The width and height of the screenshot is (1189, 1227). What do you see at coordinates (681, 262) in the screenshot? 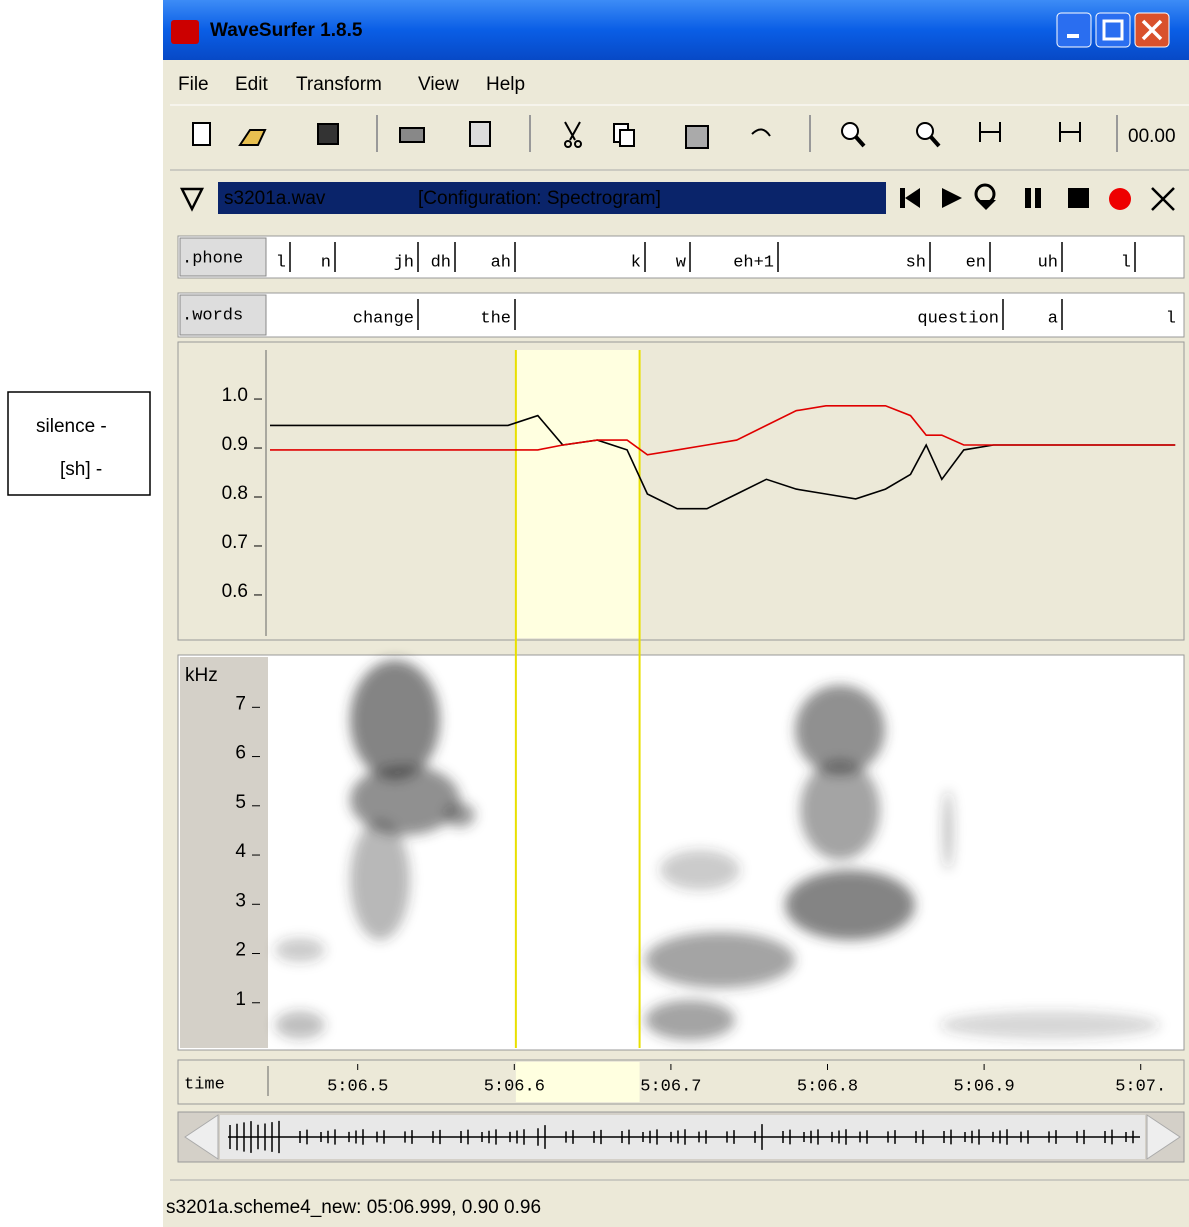
I see `phone-label: w` at bounding box center [681, 262].